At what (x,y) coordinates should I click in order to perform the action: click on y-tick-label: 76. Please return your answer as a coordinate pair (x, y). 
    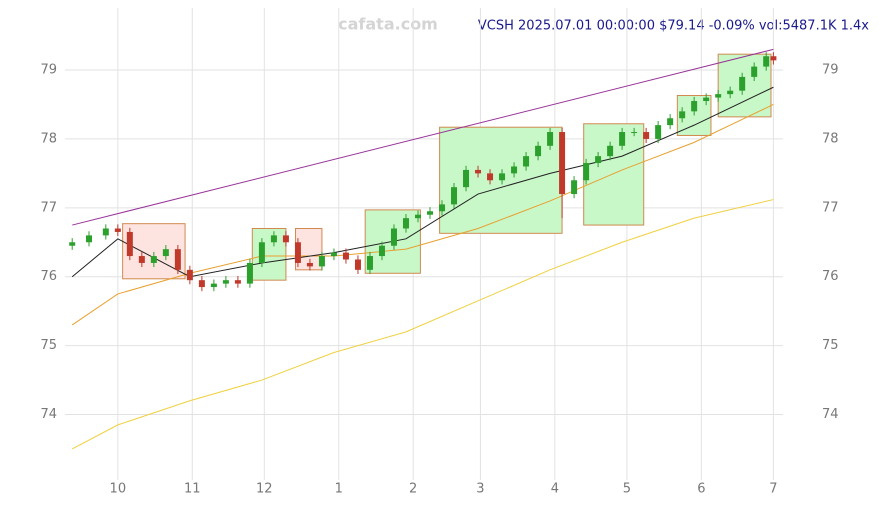
    Looking at the image, I should click on (48, 276).